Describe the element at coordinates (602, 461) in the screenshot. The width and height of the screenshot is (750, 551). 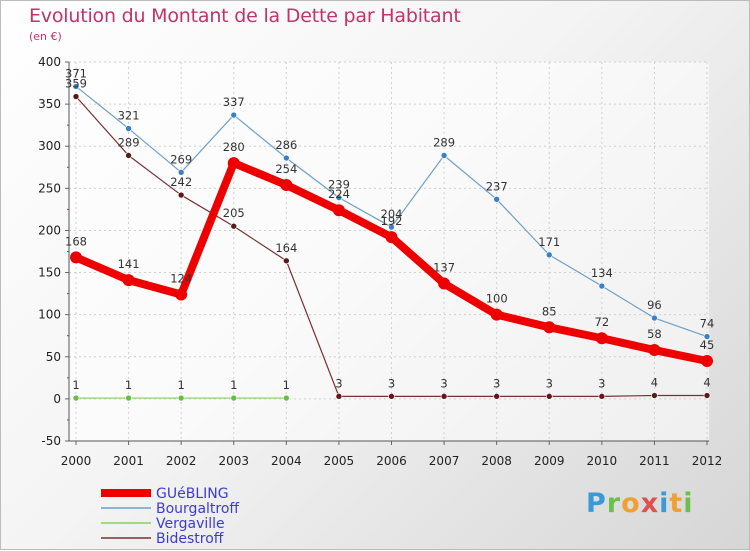
I see `x-tick-label: 2010` at that location.